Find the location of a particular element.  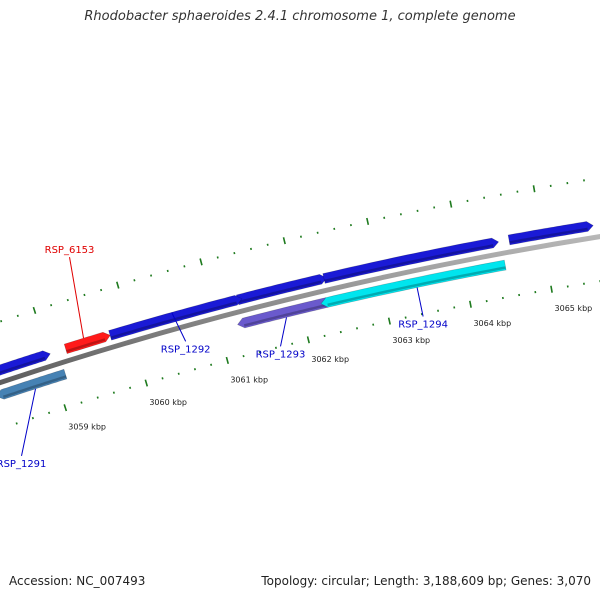

scale-tick-label: 3065 kbp is located at coordinates (574, 308).